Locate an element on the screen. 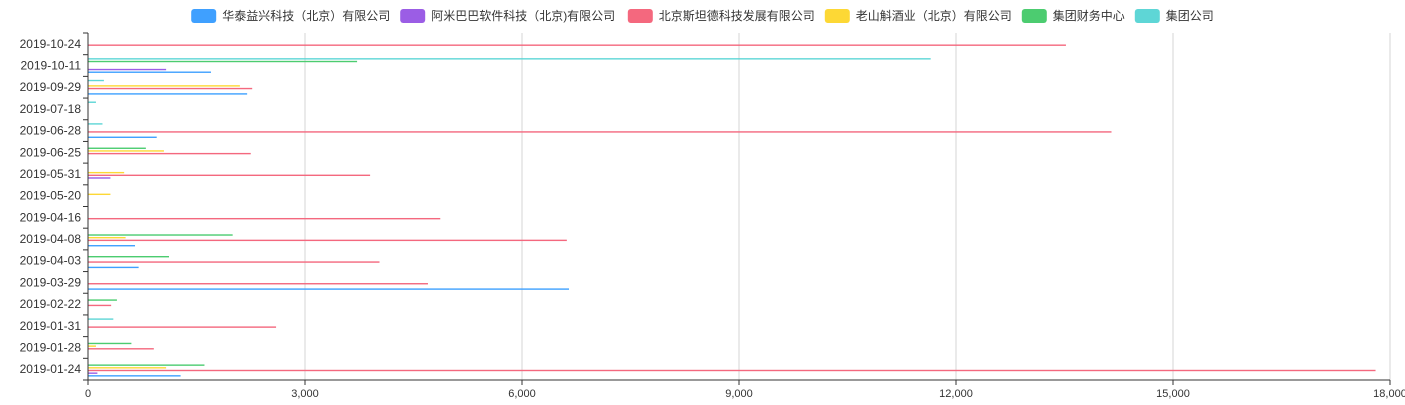  legend-label: 集团财务中心 is located at coordinates (1089, 15).